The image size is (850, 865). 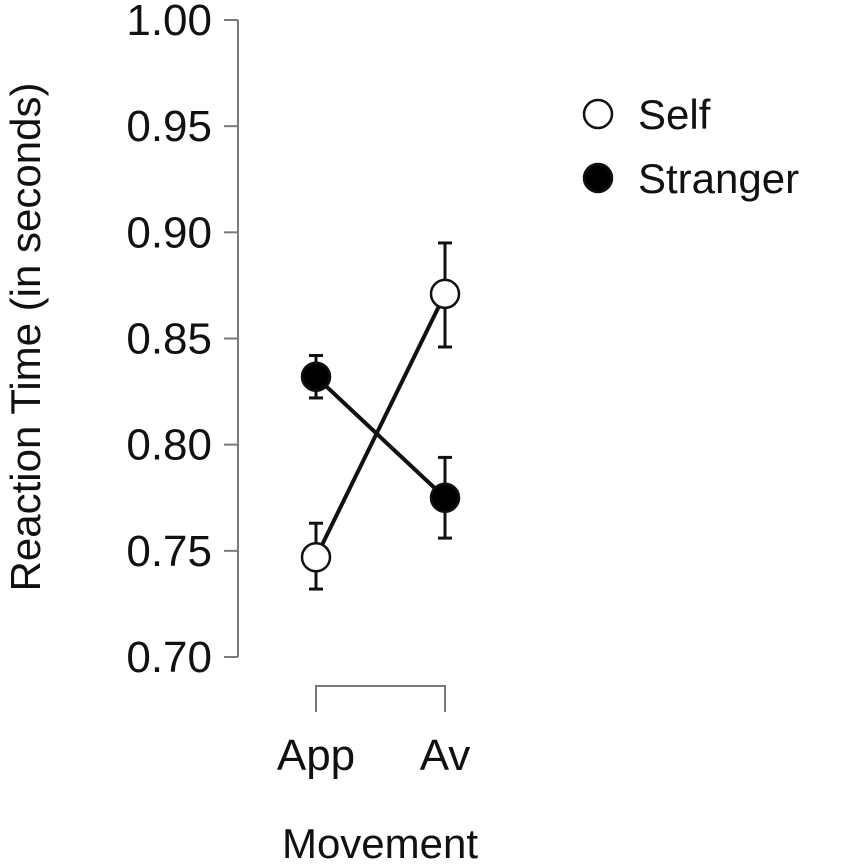 What do you see at coordinates (169, 445) in the screenshot?
I see `y-tick-label: 0.80` at bounding box center [169, 445].